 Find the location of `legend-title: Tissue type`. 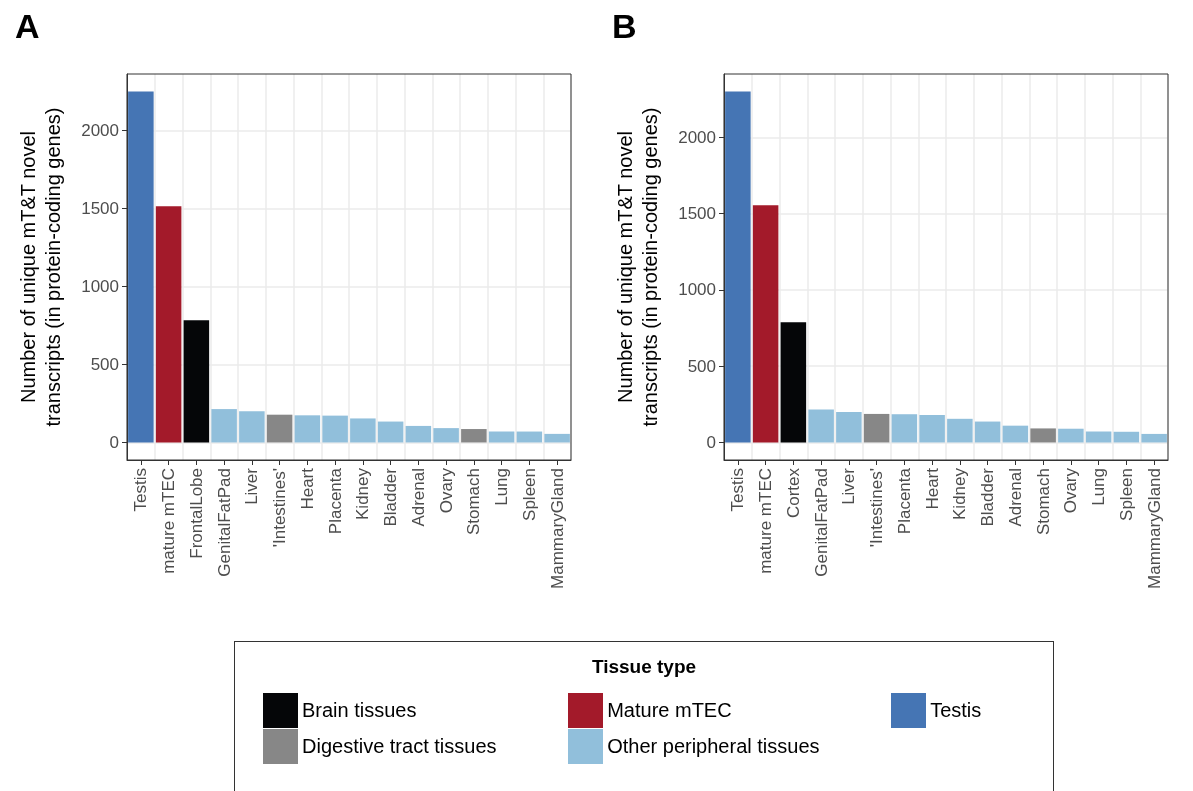

legend-title: Tissue type is located at coordinates (644, 667).